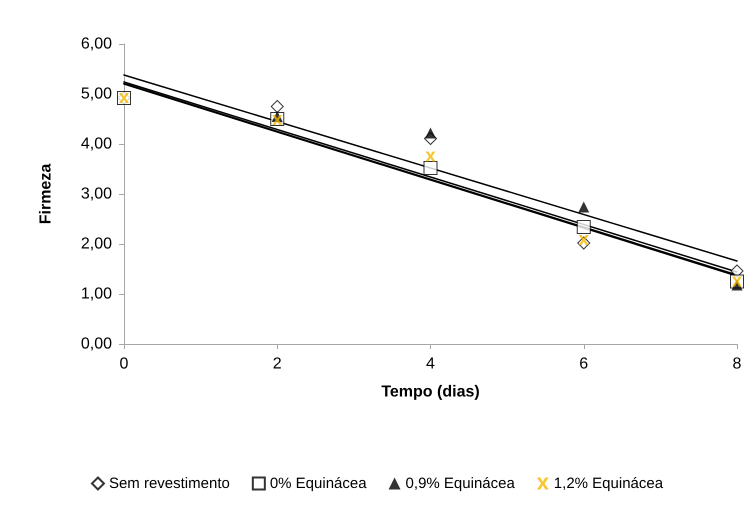  I want to click on x-axis-title: Tempo (dias), so click(430, 392).